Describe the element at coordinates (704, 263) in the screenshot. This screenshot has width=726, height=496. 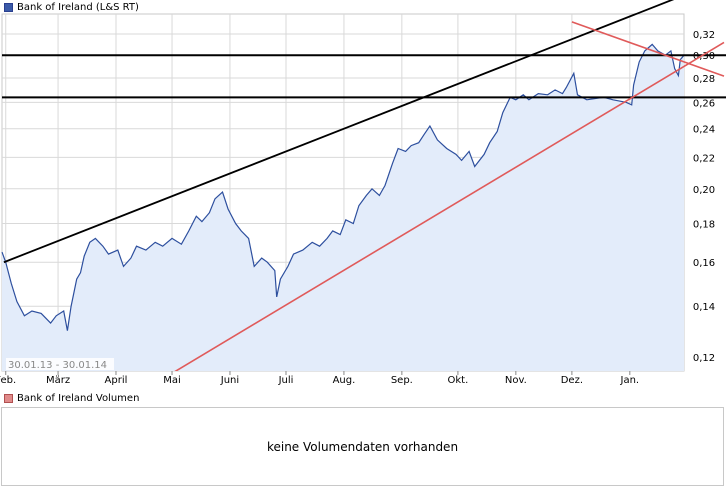
I see `y-tick-label: 0,16` at that location.